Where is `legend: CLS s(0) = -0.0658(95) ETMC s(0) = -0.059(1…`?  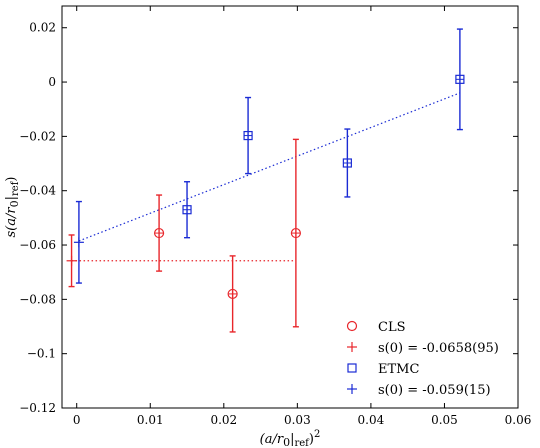
legend: CLS s(0) = -0.0658(95) ETMC s(0) = -0.059(1… is located at coordinates (422, 359).